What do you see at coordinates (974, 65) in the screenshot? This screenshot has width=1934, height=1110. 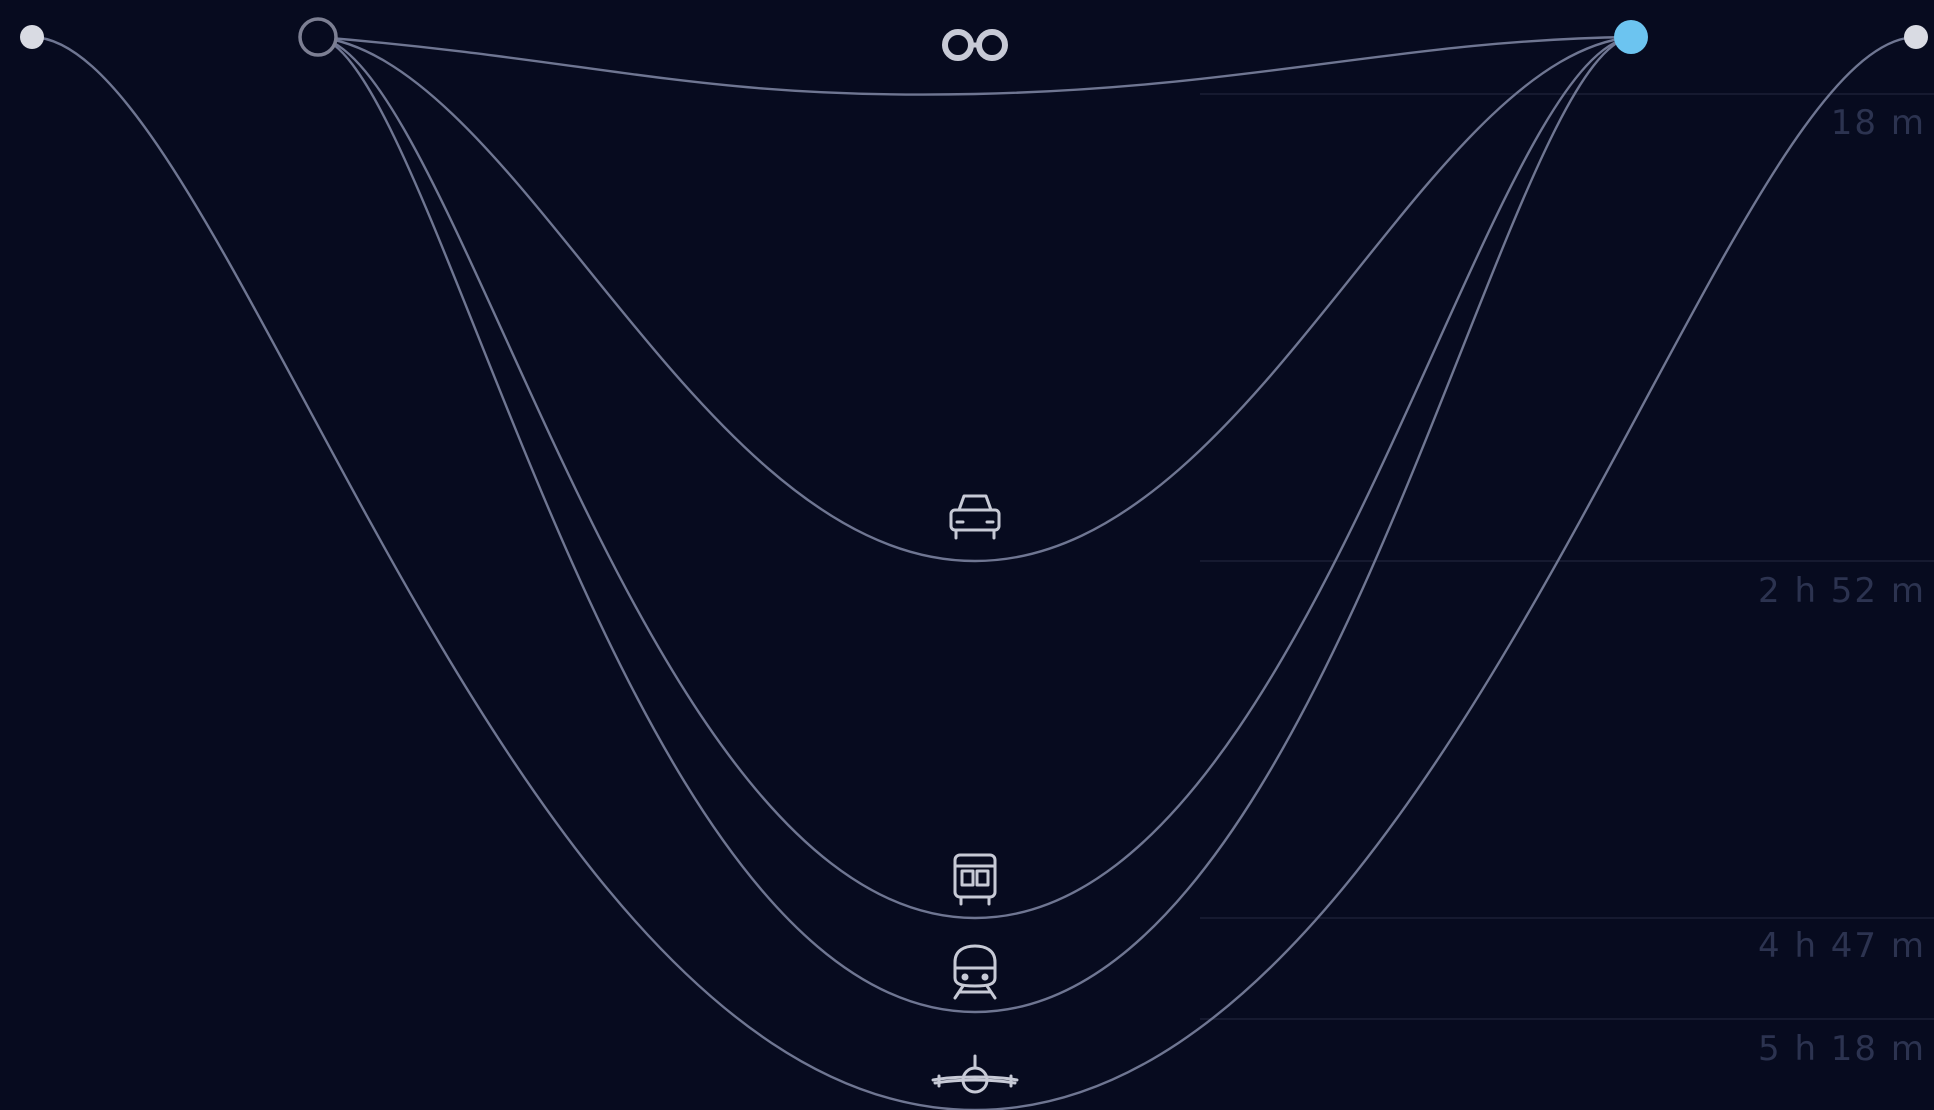 I see `route-curve-bike` at bounding box center [974, 65].